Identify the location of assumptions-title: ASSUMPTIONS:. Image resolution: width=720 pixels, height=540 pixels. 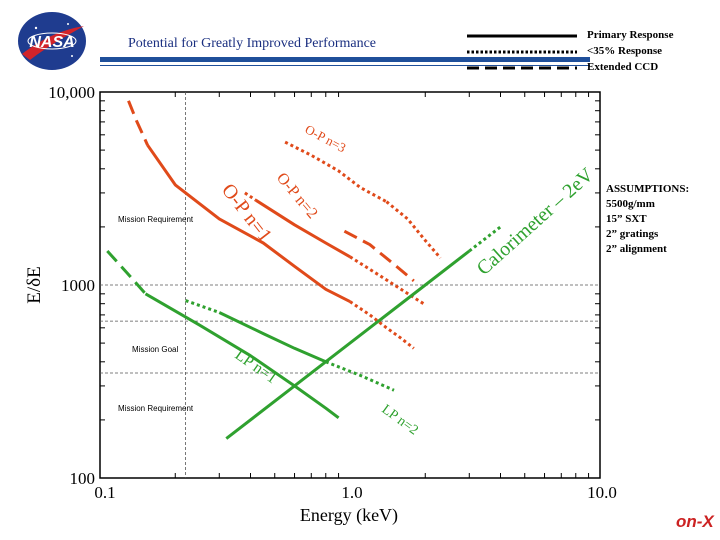
(648, 189).